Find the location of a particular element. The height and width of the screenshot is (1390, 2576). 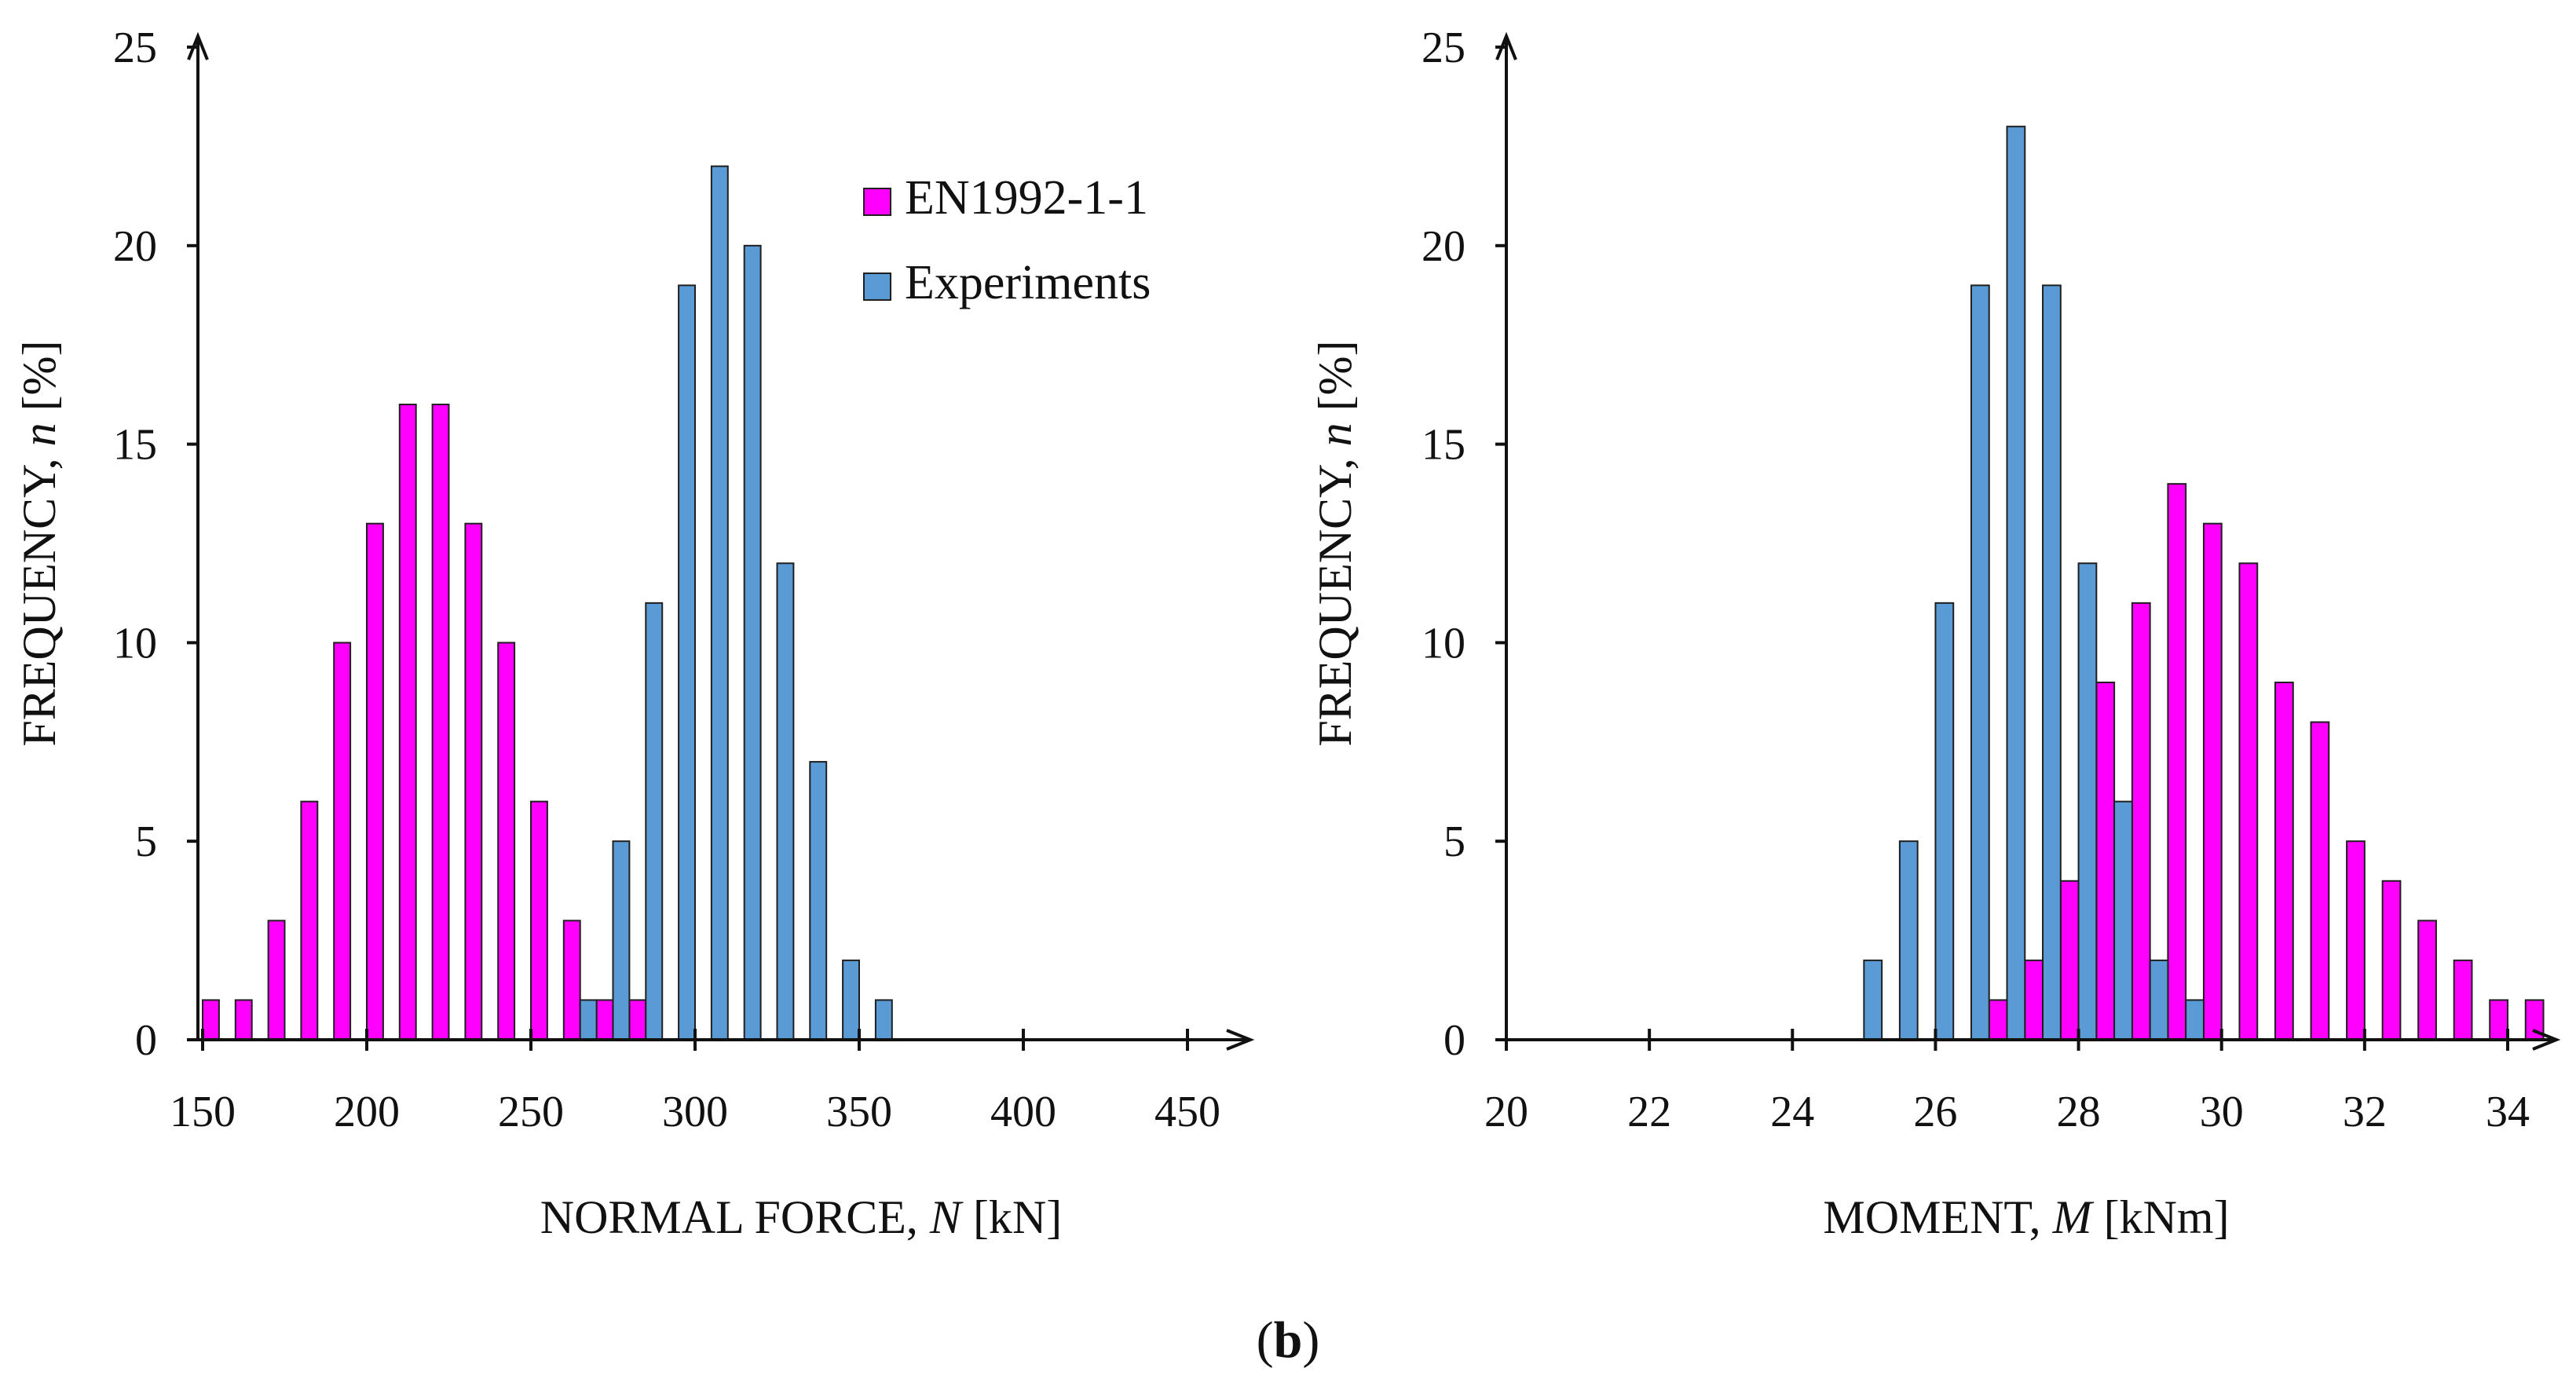

x-axis-title: NORMAL FORCE, N [kN] is located at coordinates (802, 1217).